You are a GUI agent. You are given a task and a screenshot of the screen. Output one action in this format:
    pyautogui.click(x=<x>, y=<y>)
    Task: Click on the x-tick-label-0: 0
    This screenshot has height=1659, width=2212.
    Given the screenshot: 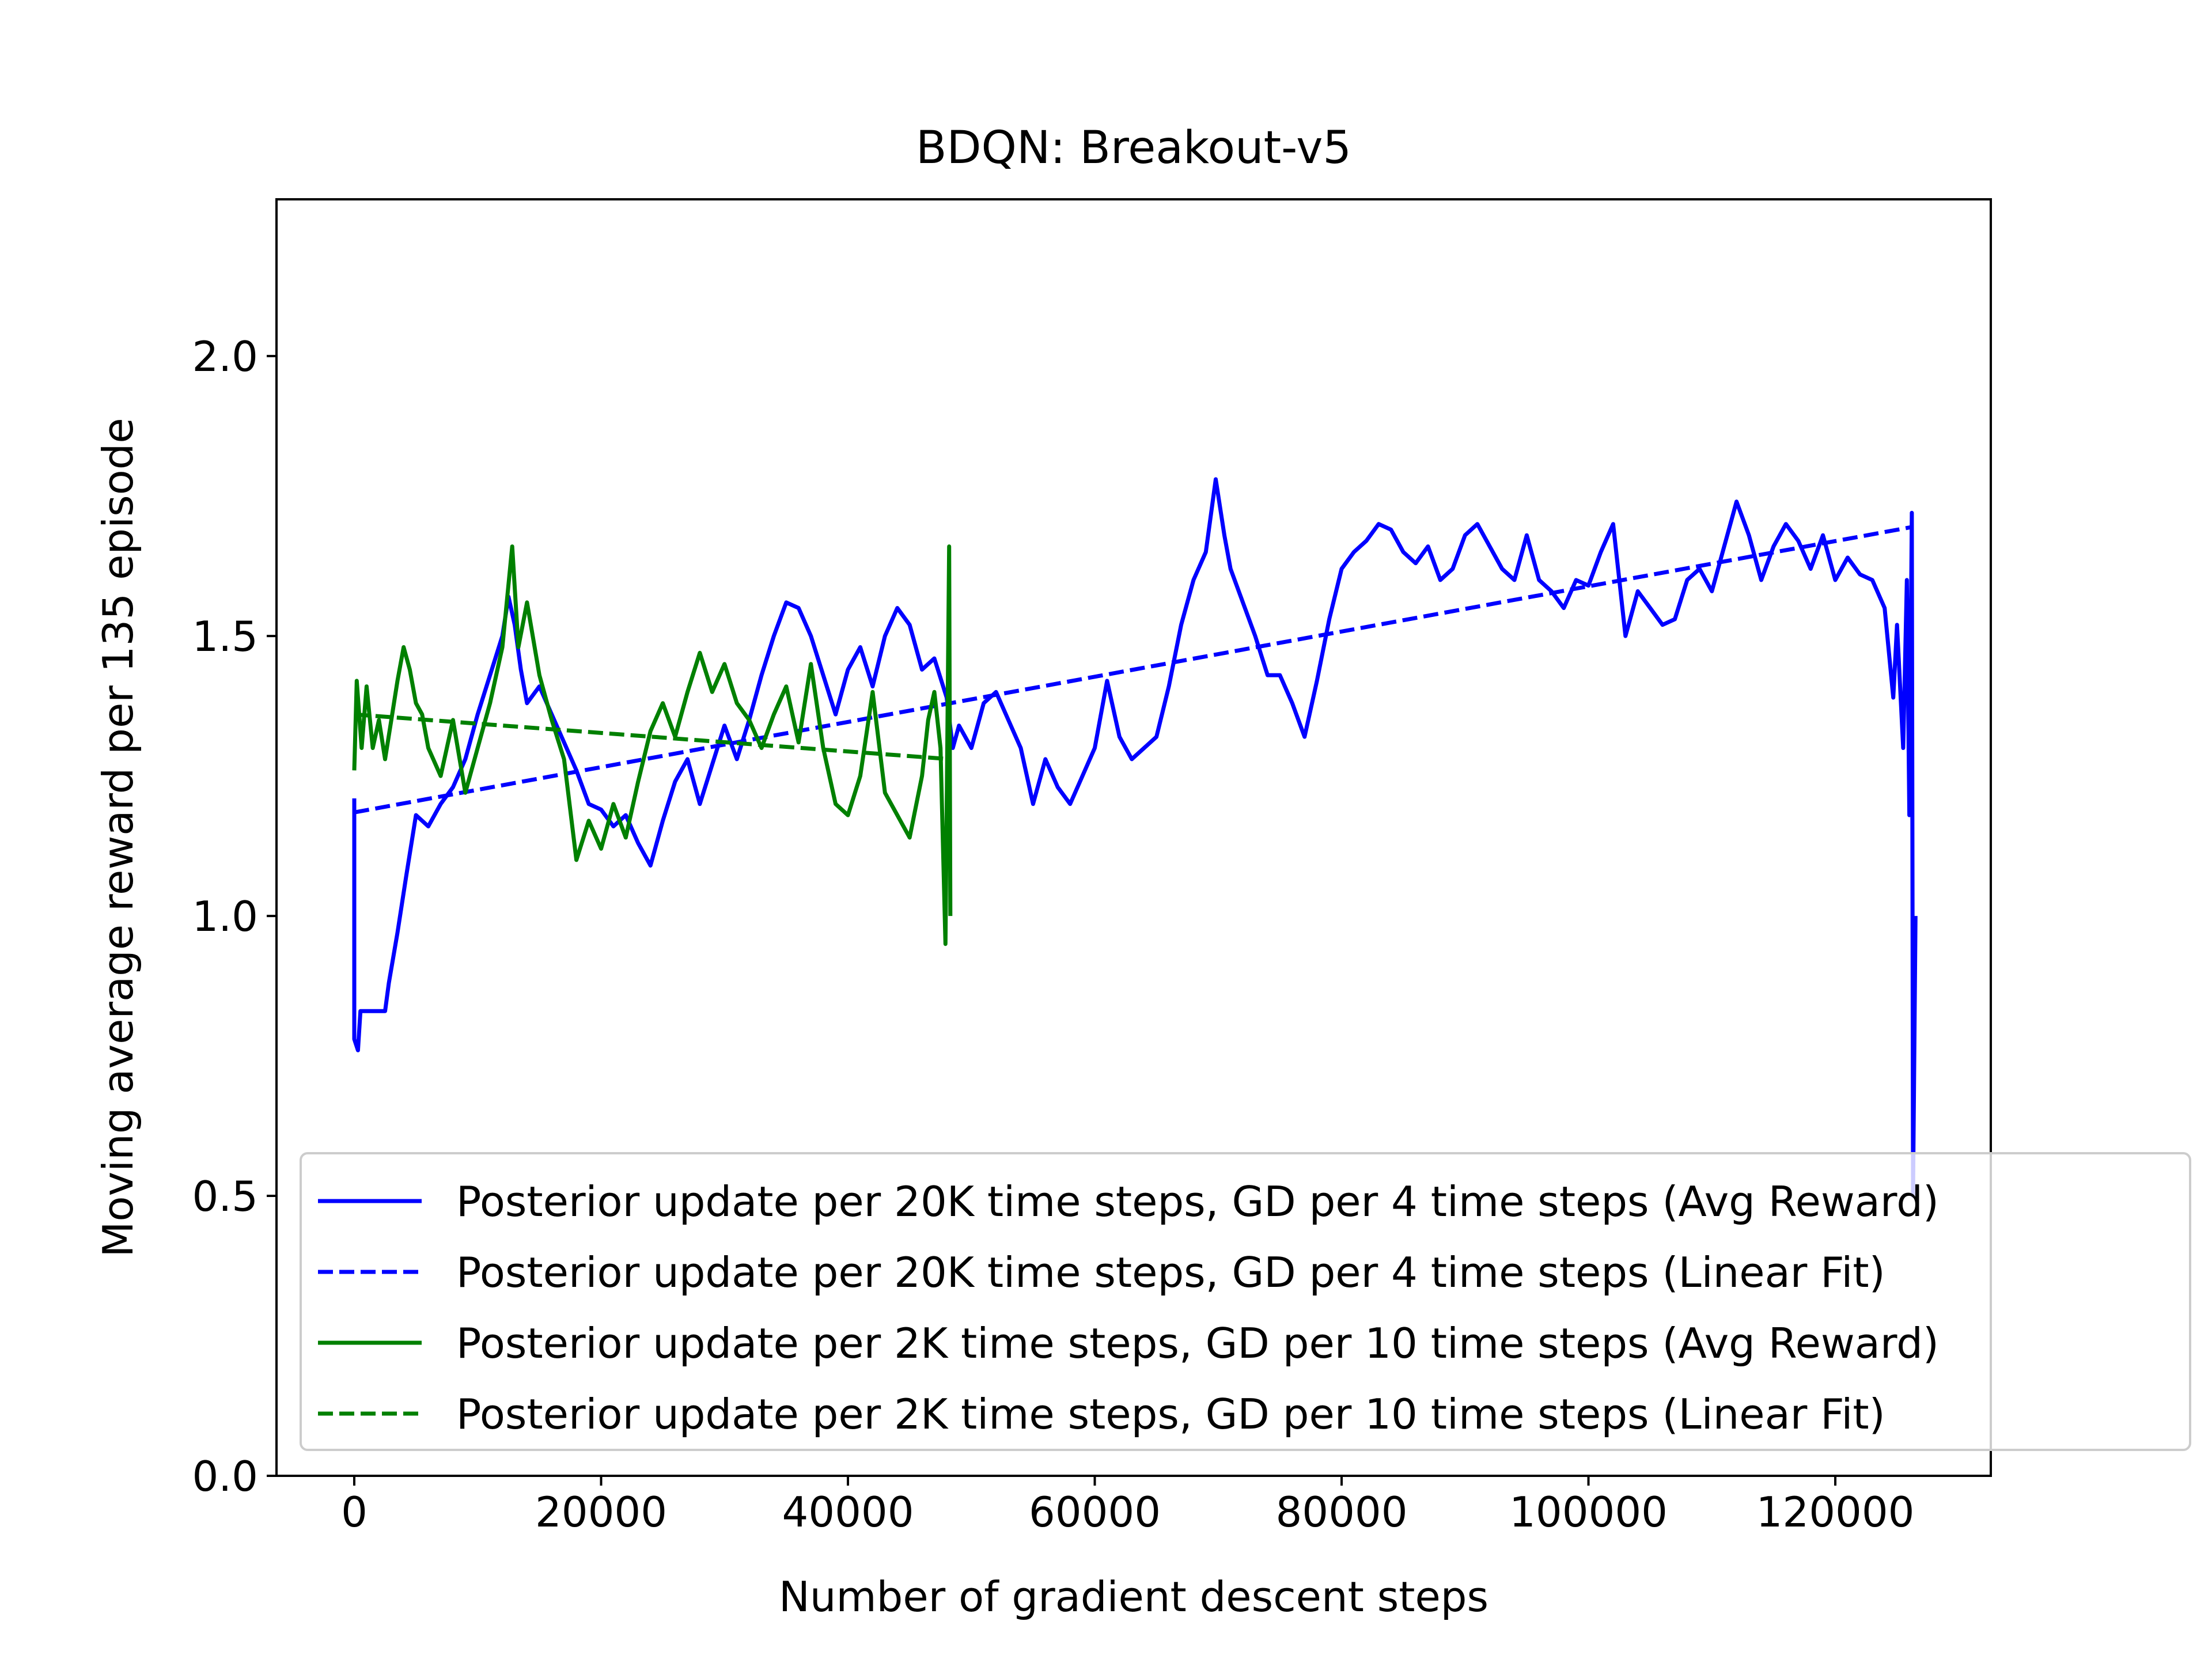 What is the action you would take?
    pyautogui.click(x=354, y=1512)
    